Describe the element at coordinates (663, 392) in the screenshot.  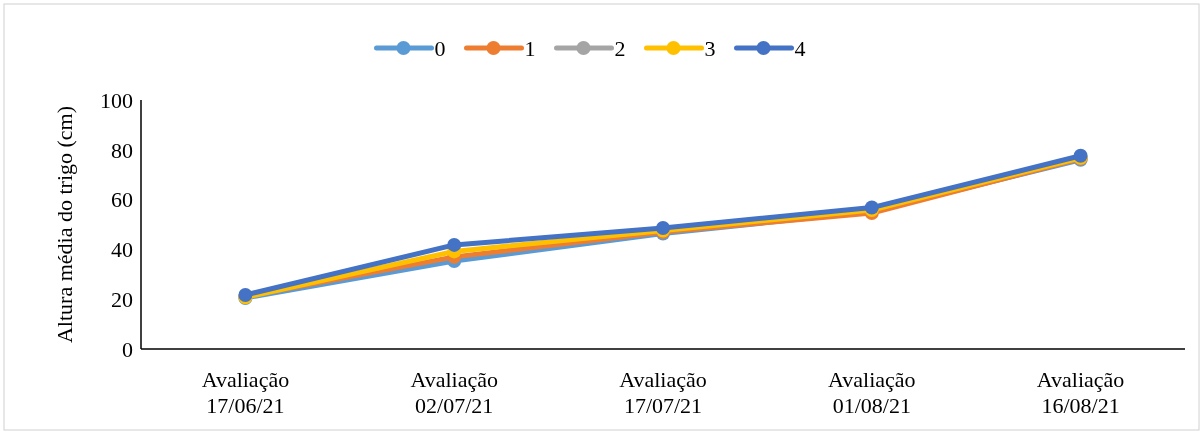
I see `x-tick-label: Avaliação 17/07/21` at that location.